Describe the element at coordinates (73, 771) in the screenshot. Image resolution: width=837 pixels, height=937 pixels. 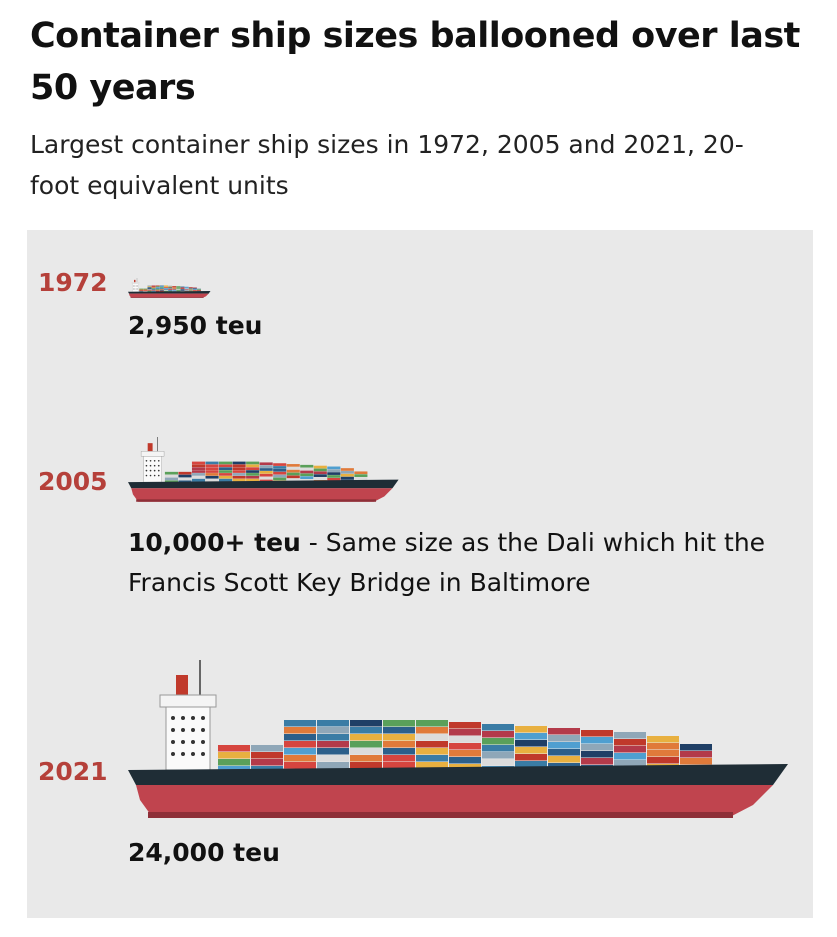
I see `year-label: 2021` at that location.